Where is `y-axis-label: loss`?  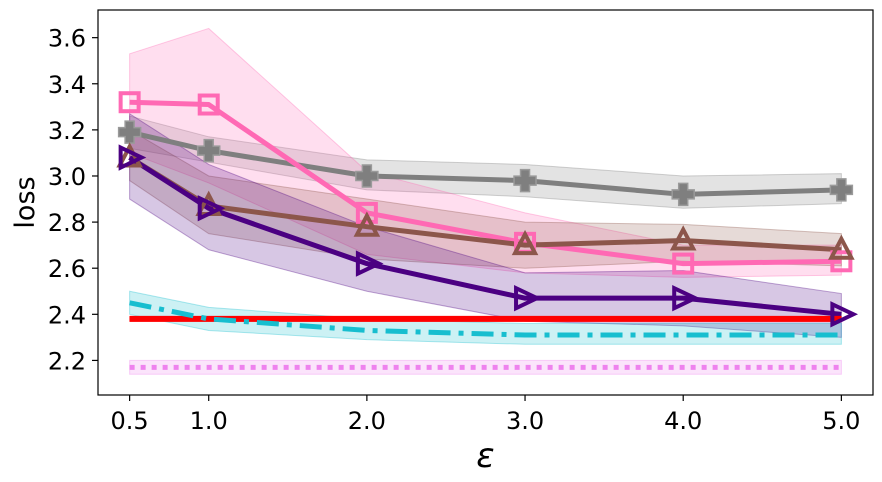 y-axis-label: loss is located at coordinates (25, 202).